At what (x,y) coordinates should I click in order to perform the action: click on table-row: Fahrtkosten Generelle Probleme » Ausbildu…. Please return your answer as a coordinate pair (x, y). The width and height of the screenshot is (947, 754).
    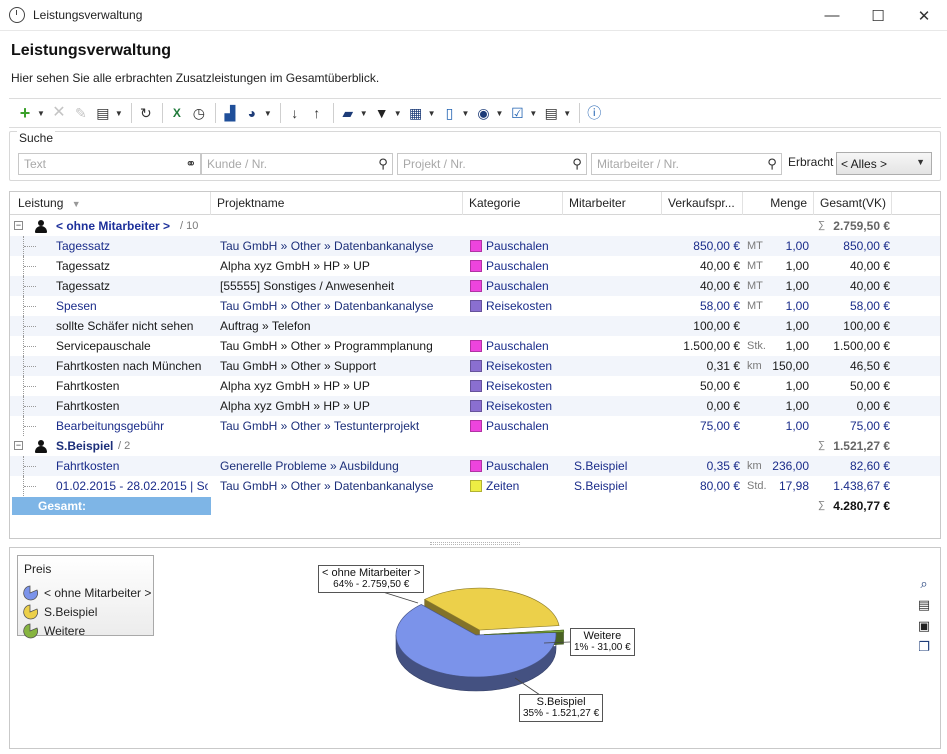
    Looking at the image, I should click on (475, 466).